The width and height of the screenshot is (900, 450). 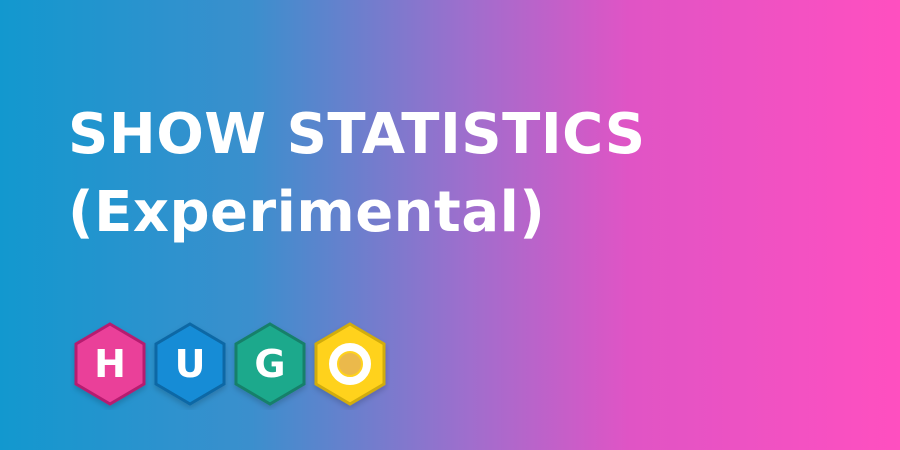 I want to click on hugo-logo: H U G, so click(x=230, y=365).